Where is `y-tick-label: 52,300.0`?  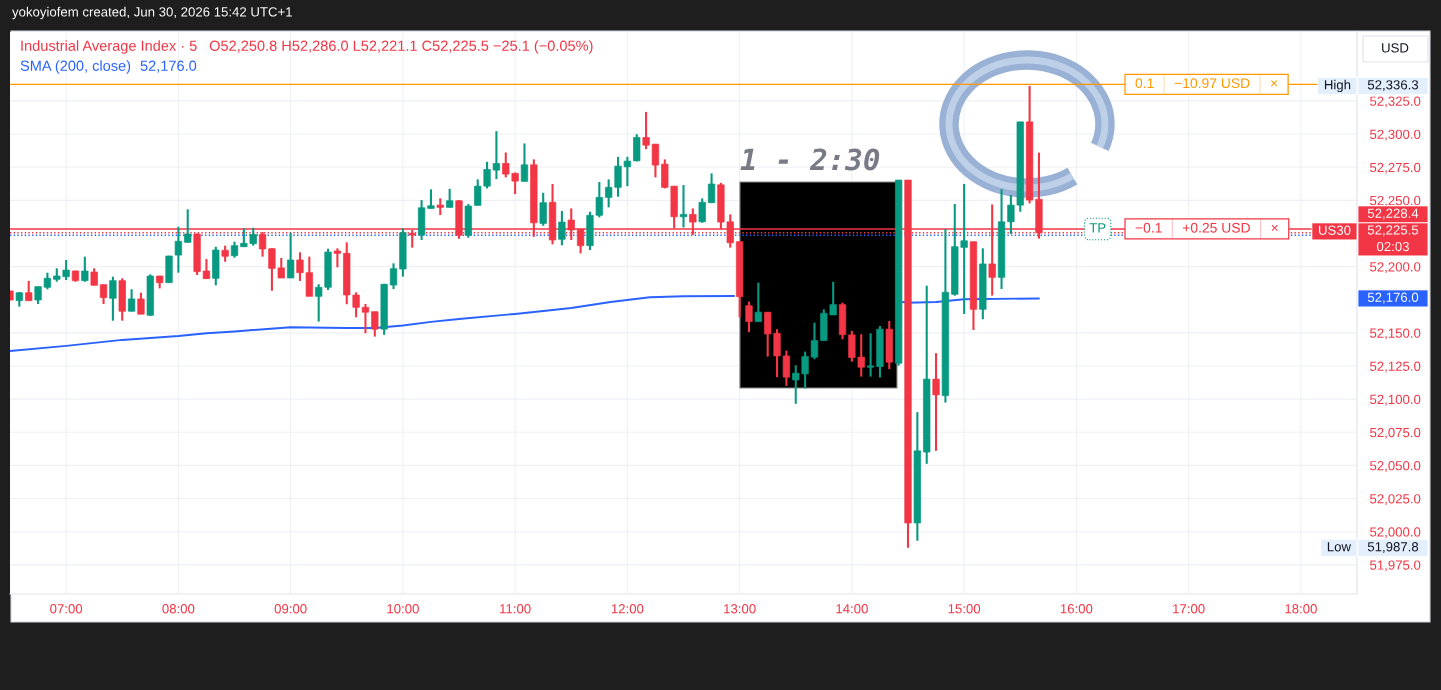 y-tick-label: 52,300.0 is located at coordinates (1395, 135).